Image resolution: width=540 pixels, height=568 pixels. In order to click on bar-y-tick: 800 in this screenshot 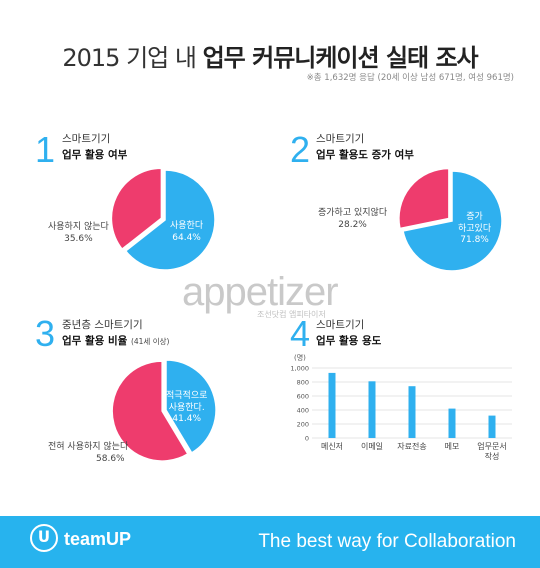, I will do `click(303, 383)`.